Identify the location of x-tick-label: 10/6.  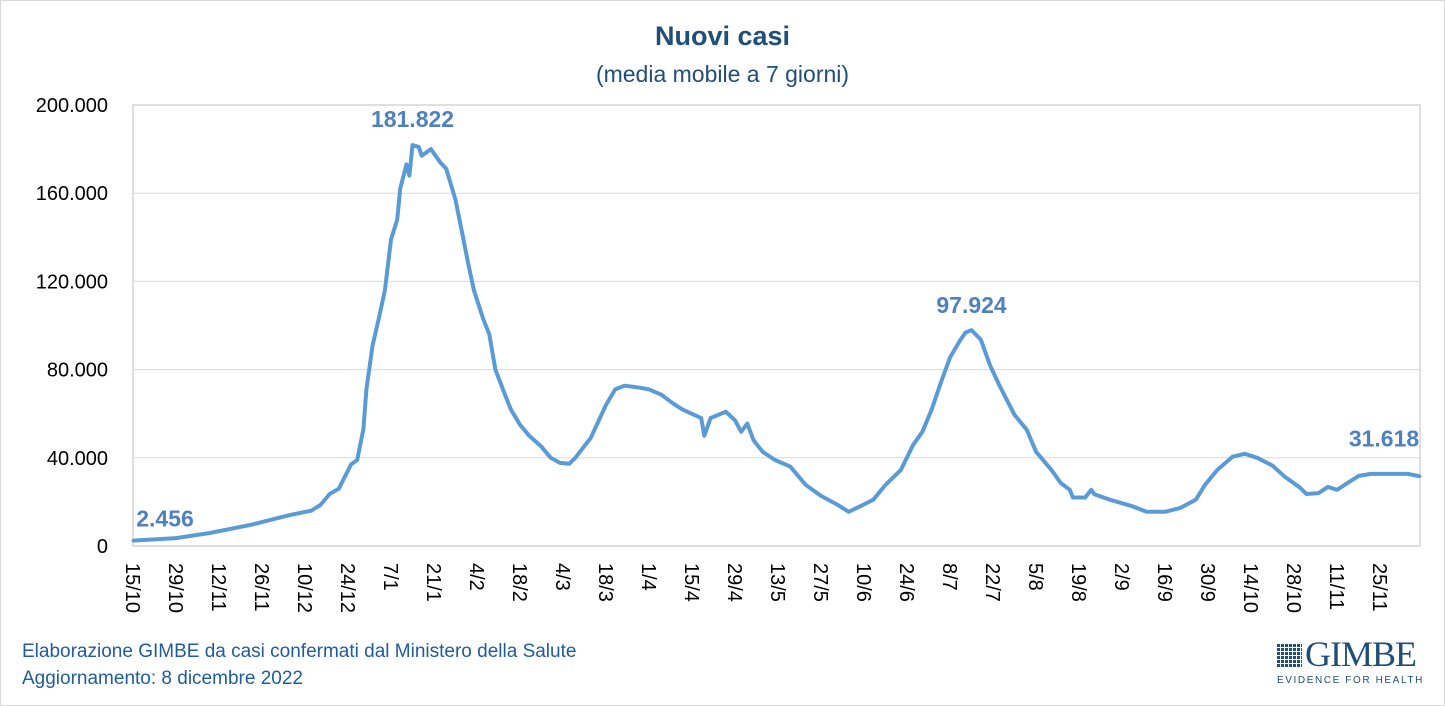
(863, 582).